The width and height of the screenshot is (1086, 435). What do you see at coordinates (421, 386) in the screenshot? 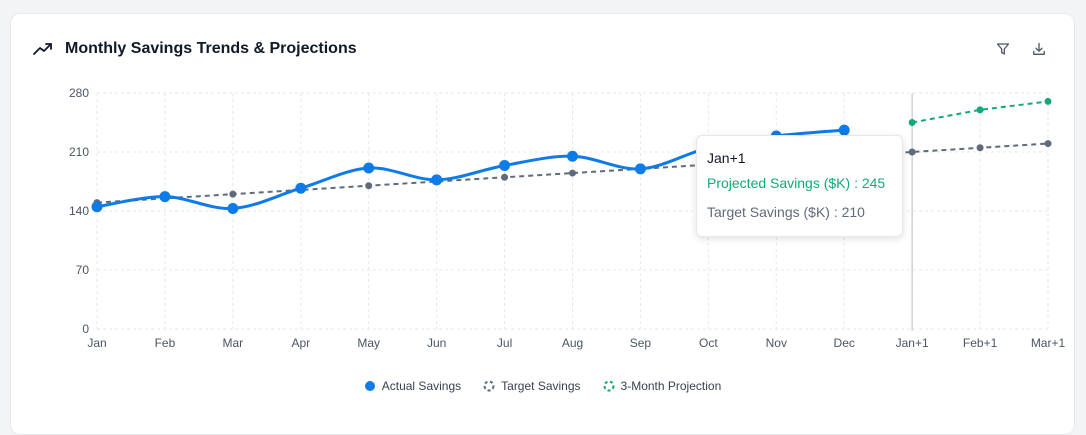
I see `legend-label-actual: Actual Savings` at bounding box center [421, 386].